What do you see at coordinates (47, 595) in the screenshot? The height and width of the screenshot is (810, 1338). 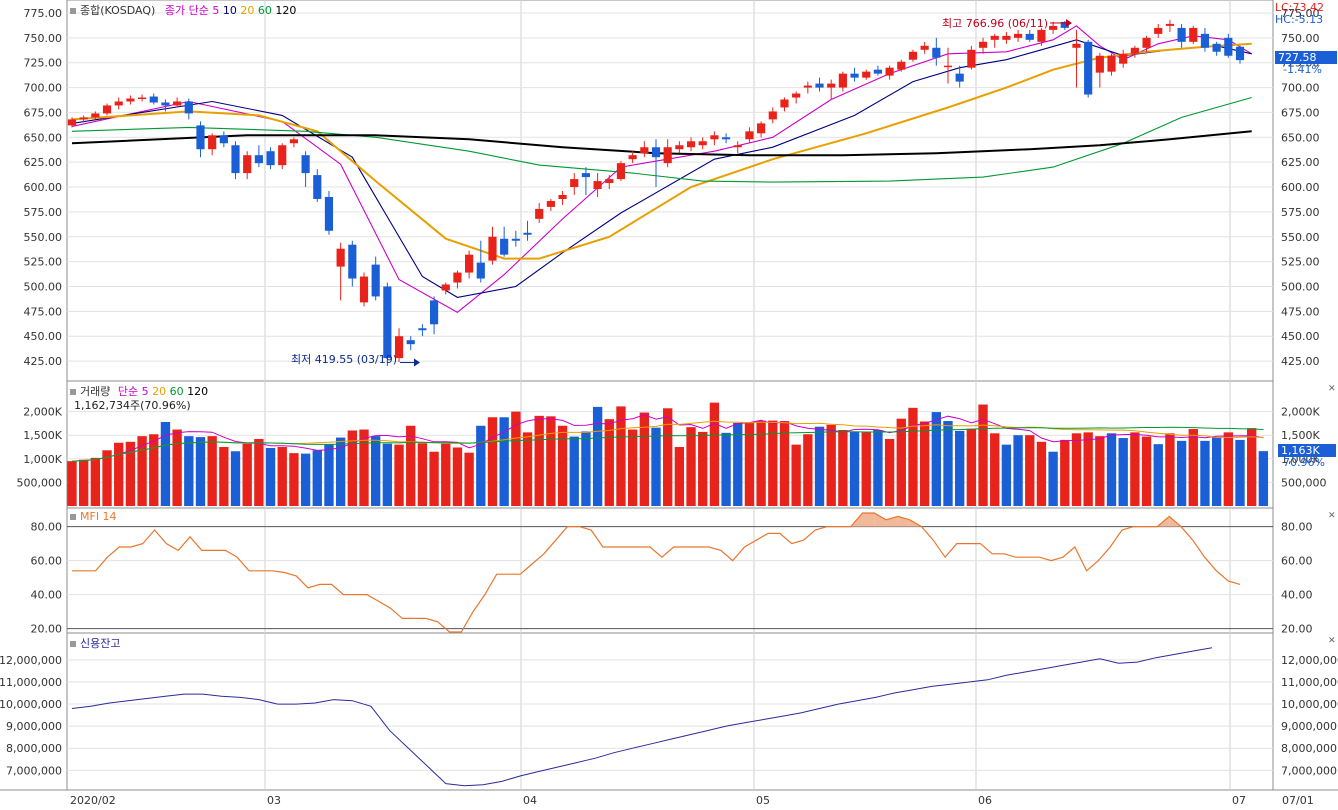 I see `mfi-y-tick-label: 40.00` at bounding box center [47, 595].